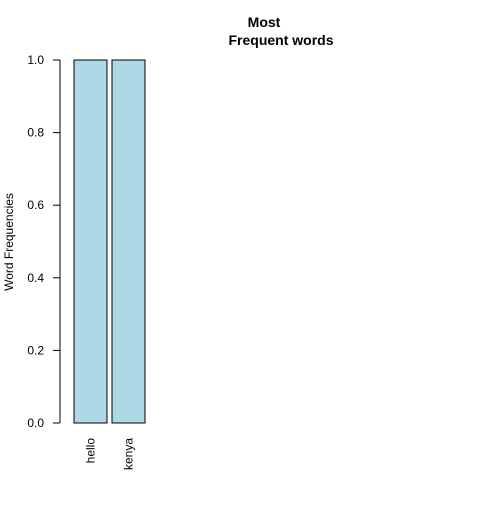 Image resolution: width=500 pixels, height=505 pixels. I want to click on y-tick-label: 1.0, so click(35, 60).